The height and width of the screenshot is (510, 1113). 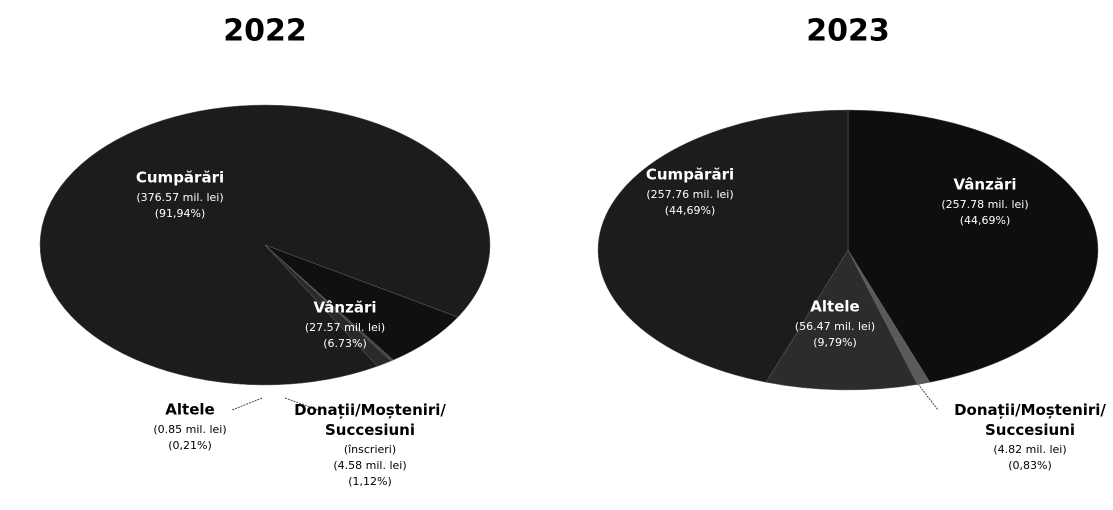 I want to click on value-label: (4.58 mil. lei), so click(x=369, y=465).